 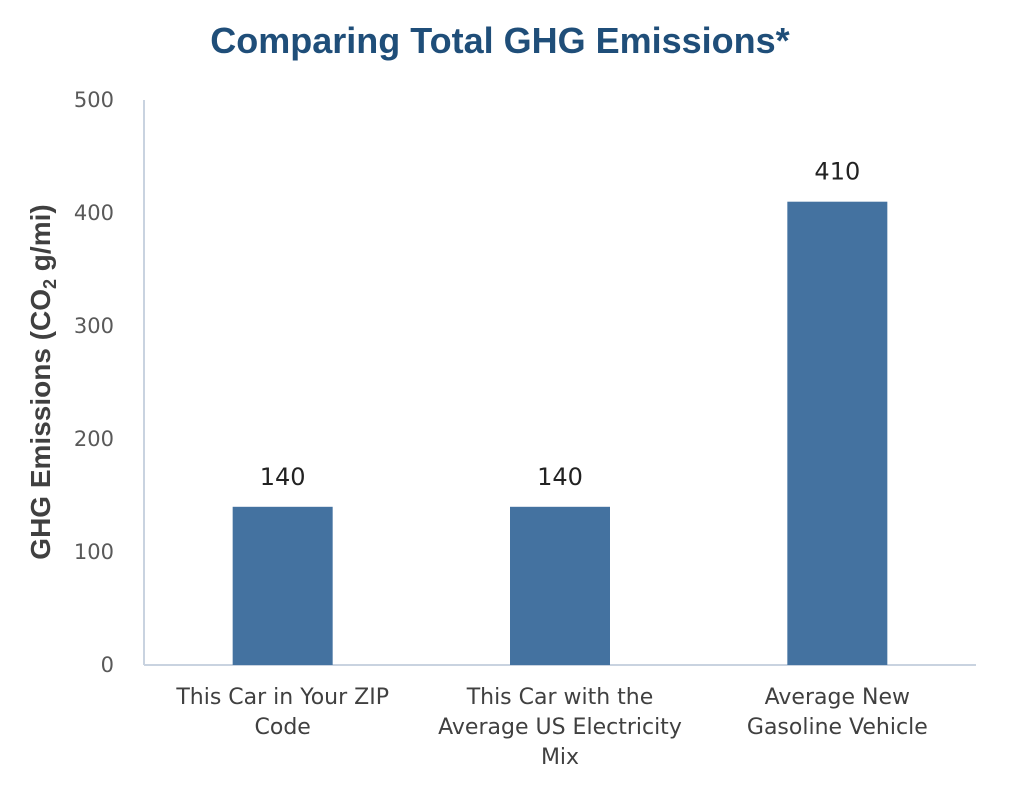 What do you see at coordinates (837, 697) in the screenshot?
I see `x-category-label-line: Average New` at bounding box center [837, 697].